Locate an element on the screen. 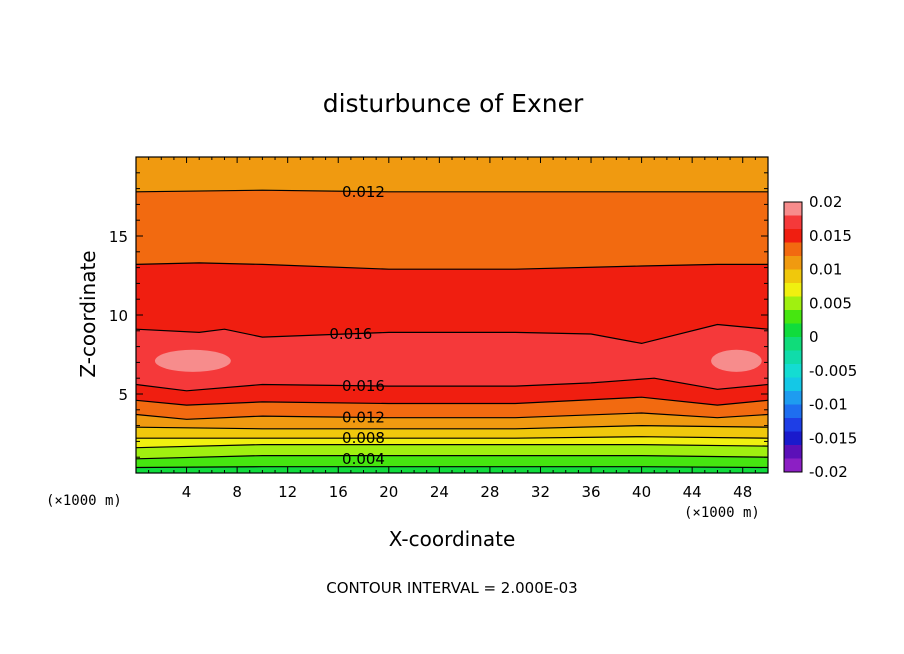 The width and height of the screenshot is (904, 654). x-tick-label-7: 32 is located at coordinates (540, 492).